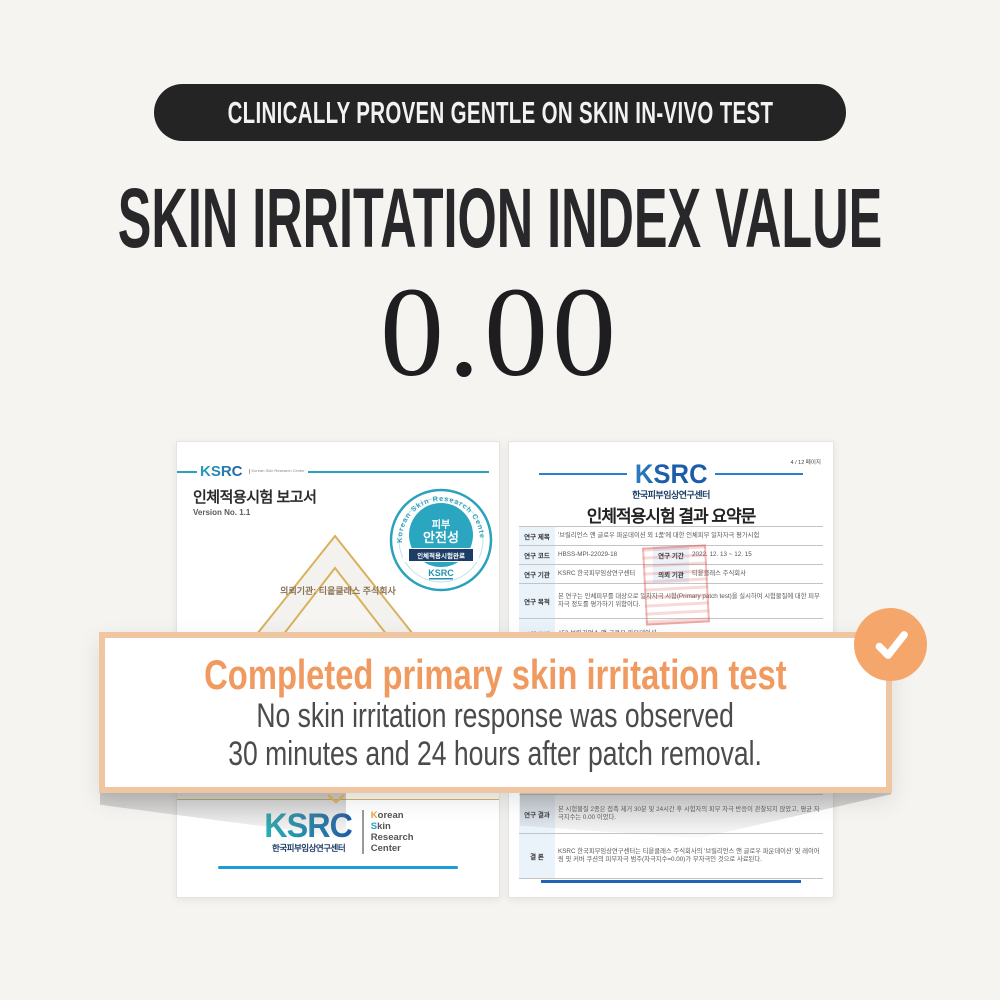  I want to click on row-value: KSRC 한국피부임상연구센터, so click(597, 573).